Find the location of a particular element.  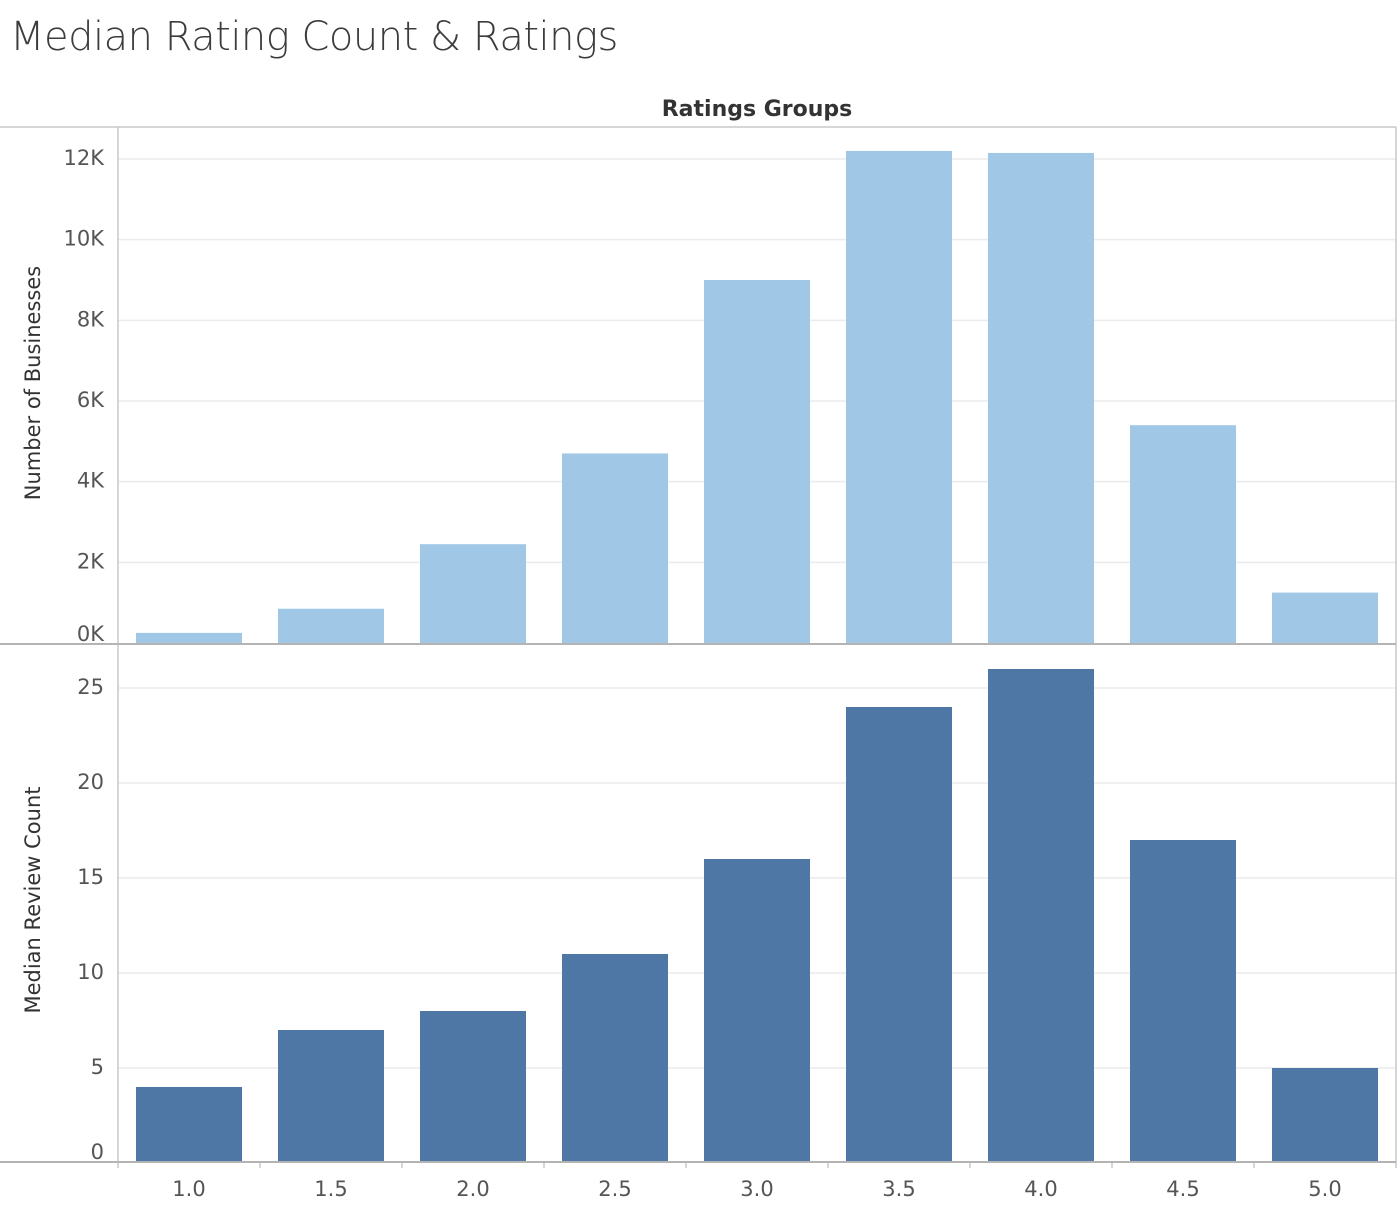

x-tick-label: 3.0 is located at coordinates (756, 1189).